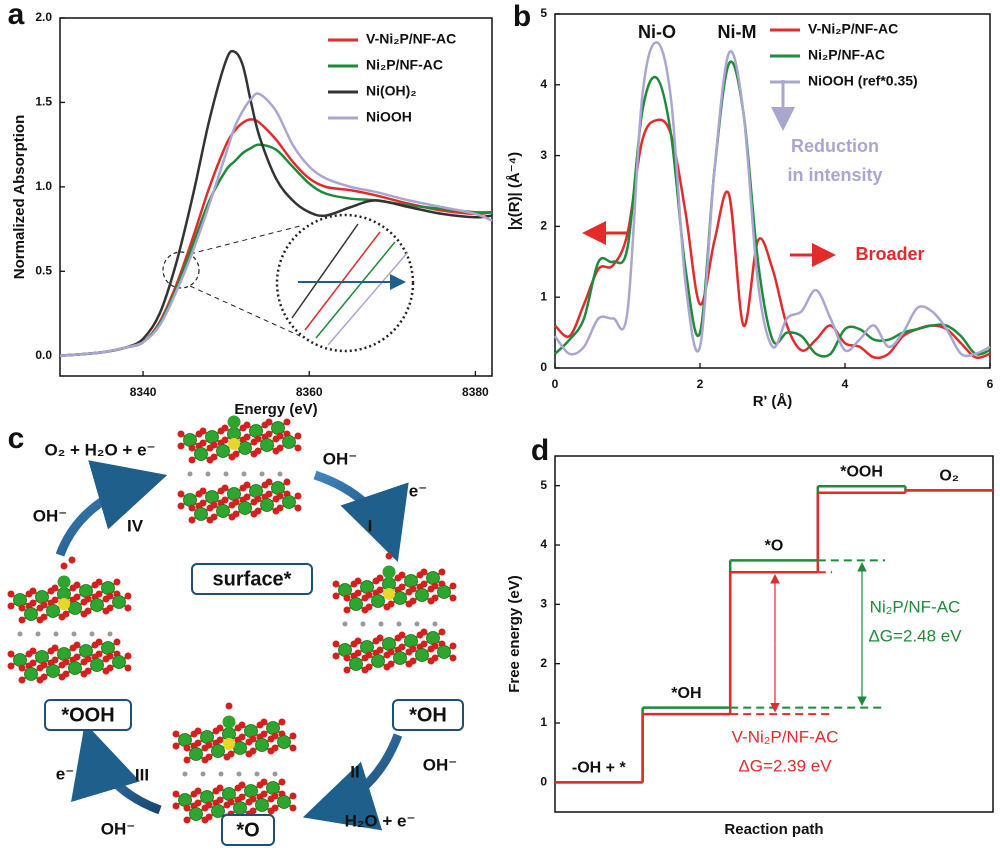  I want to click on y-tick-label: 0.5, so click(43, 270).